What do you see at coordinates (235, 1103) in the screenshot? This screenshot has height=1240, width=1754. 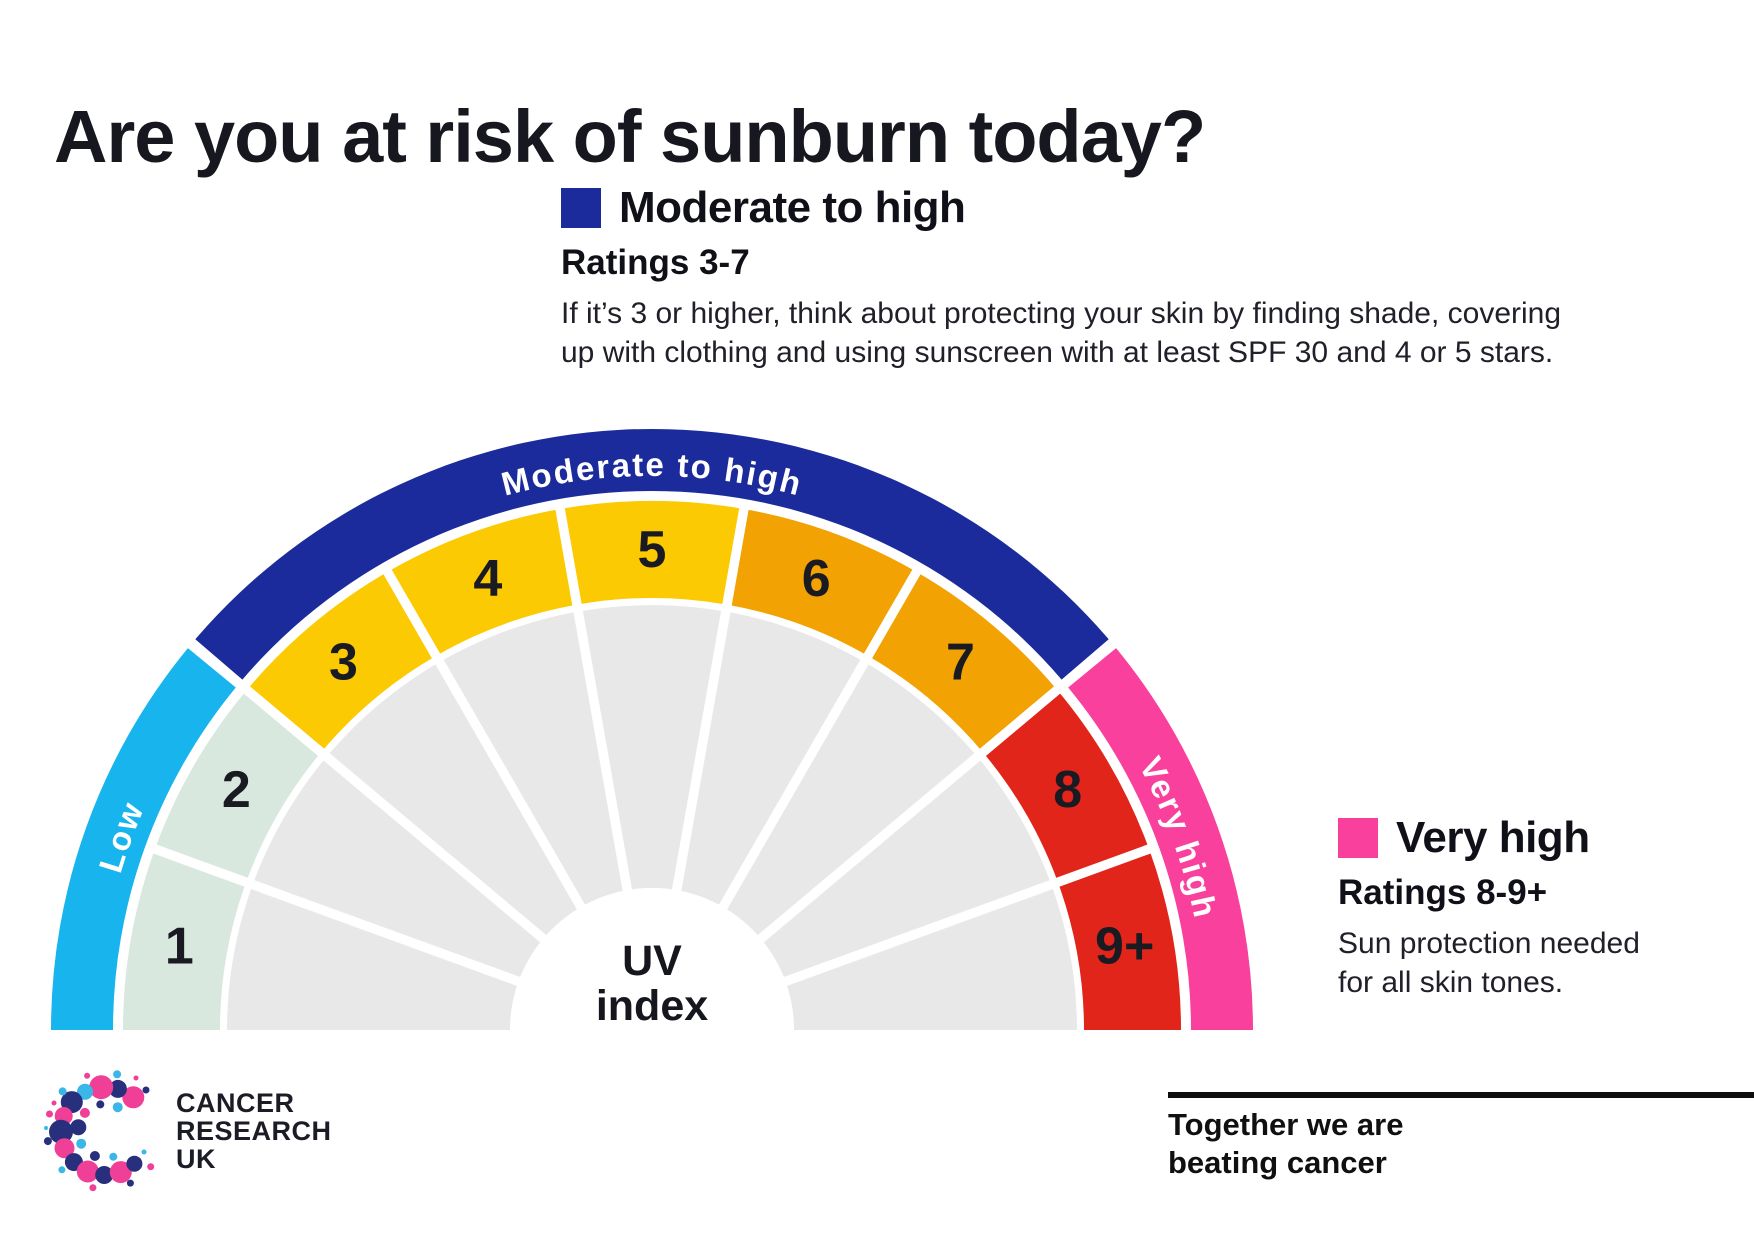 I see `cruk-logo-line1: CANCER` at bounding box center [235, 1103].